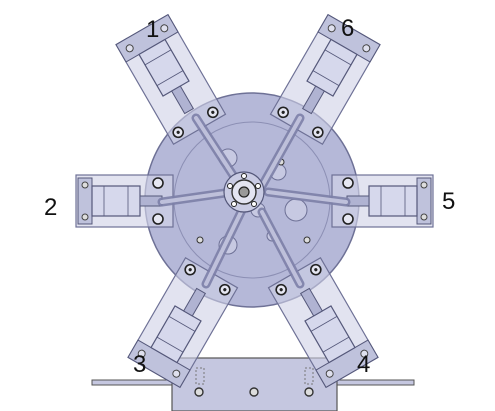  Describe the element at coordinates (244, 192) in the screenshot. I see `hub-icon` at that location.